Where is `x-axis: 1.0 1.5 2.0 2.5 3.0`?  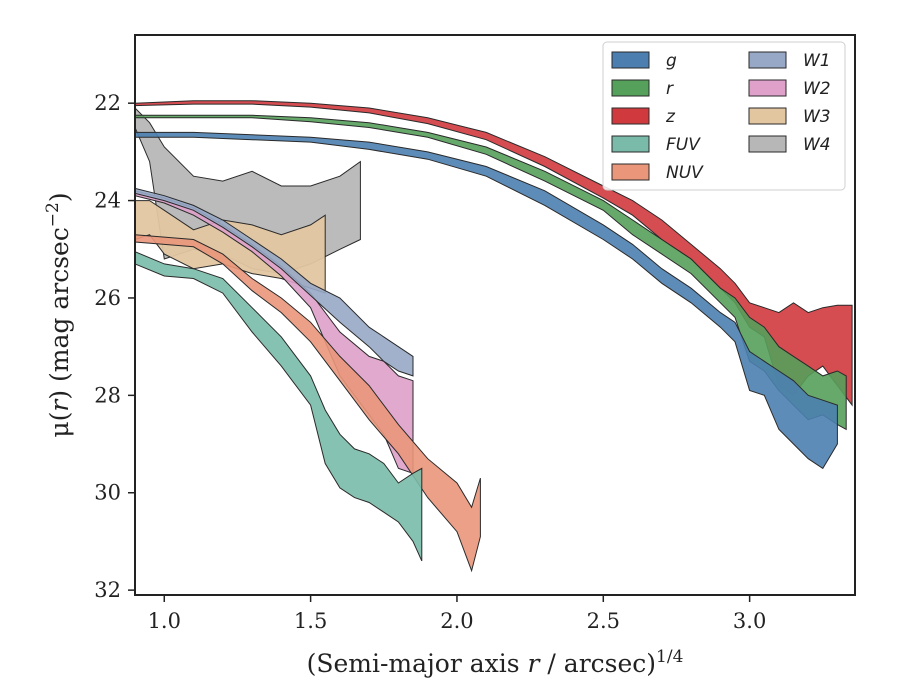 x-axis: 1.0 1.5 2.0 2.5 3.0 is located at coordinates (457, 614).